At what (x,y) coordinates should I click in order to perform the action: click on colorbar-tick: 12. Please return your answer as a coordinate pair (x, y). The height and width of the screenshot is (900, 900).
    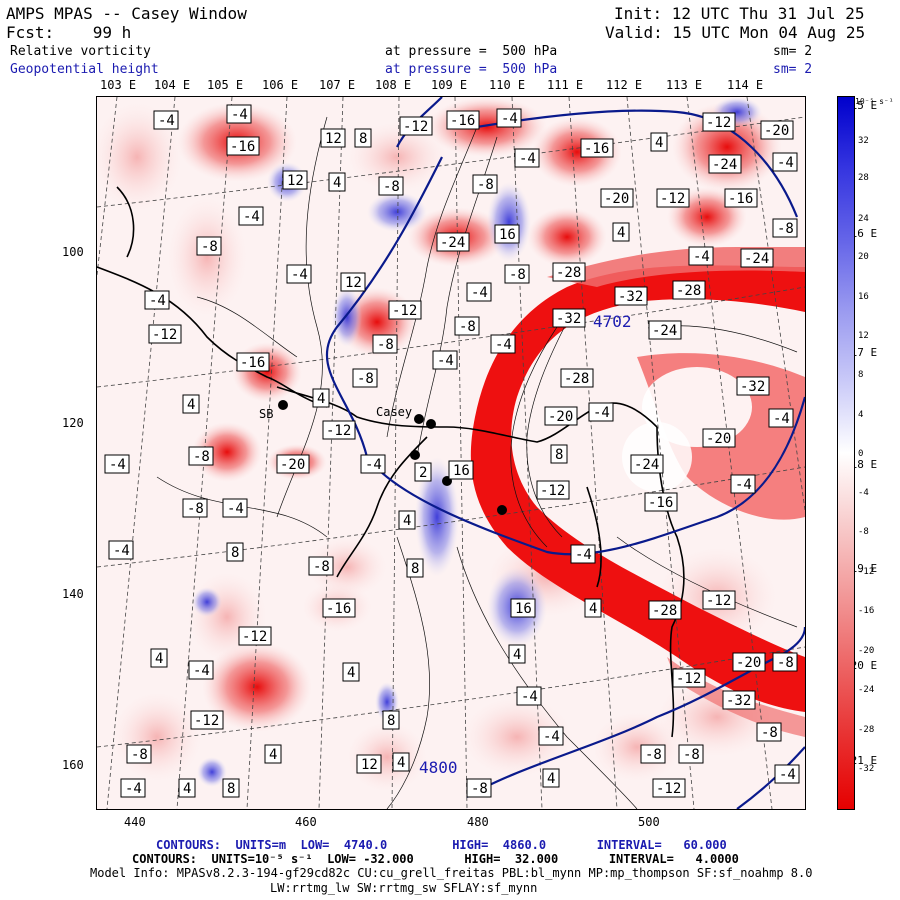
    Looking at the image, I should click on (863, 336).